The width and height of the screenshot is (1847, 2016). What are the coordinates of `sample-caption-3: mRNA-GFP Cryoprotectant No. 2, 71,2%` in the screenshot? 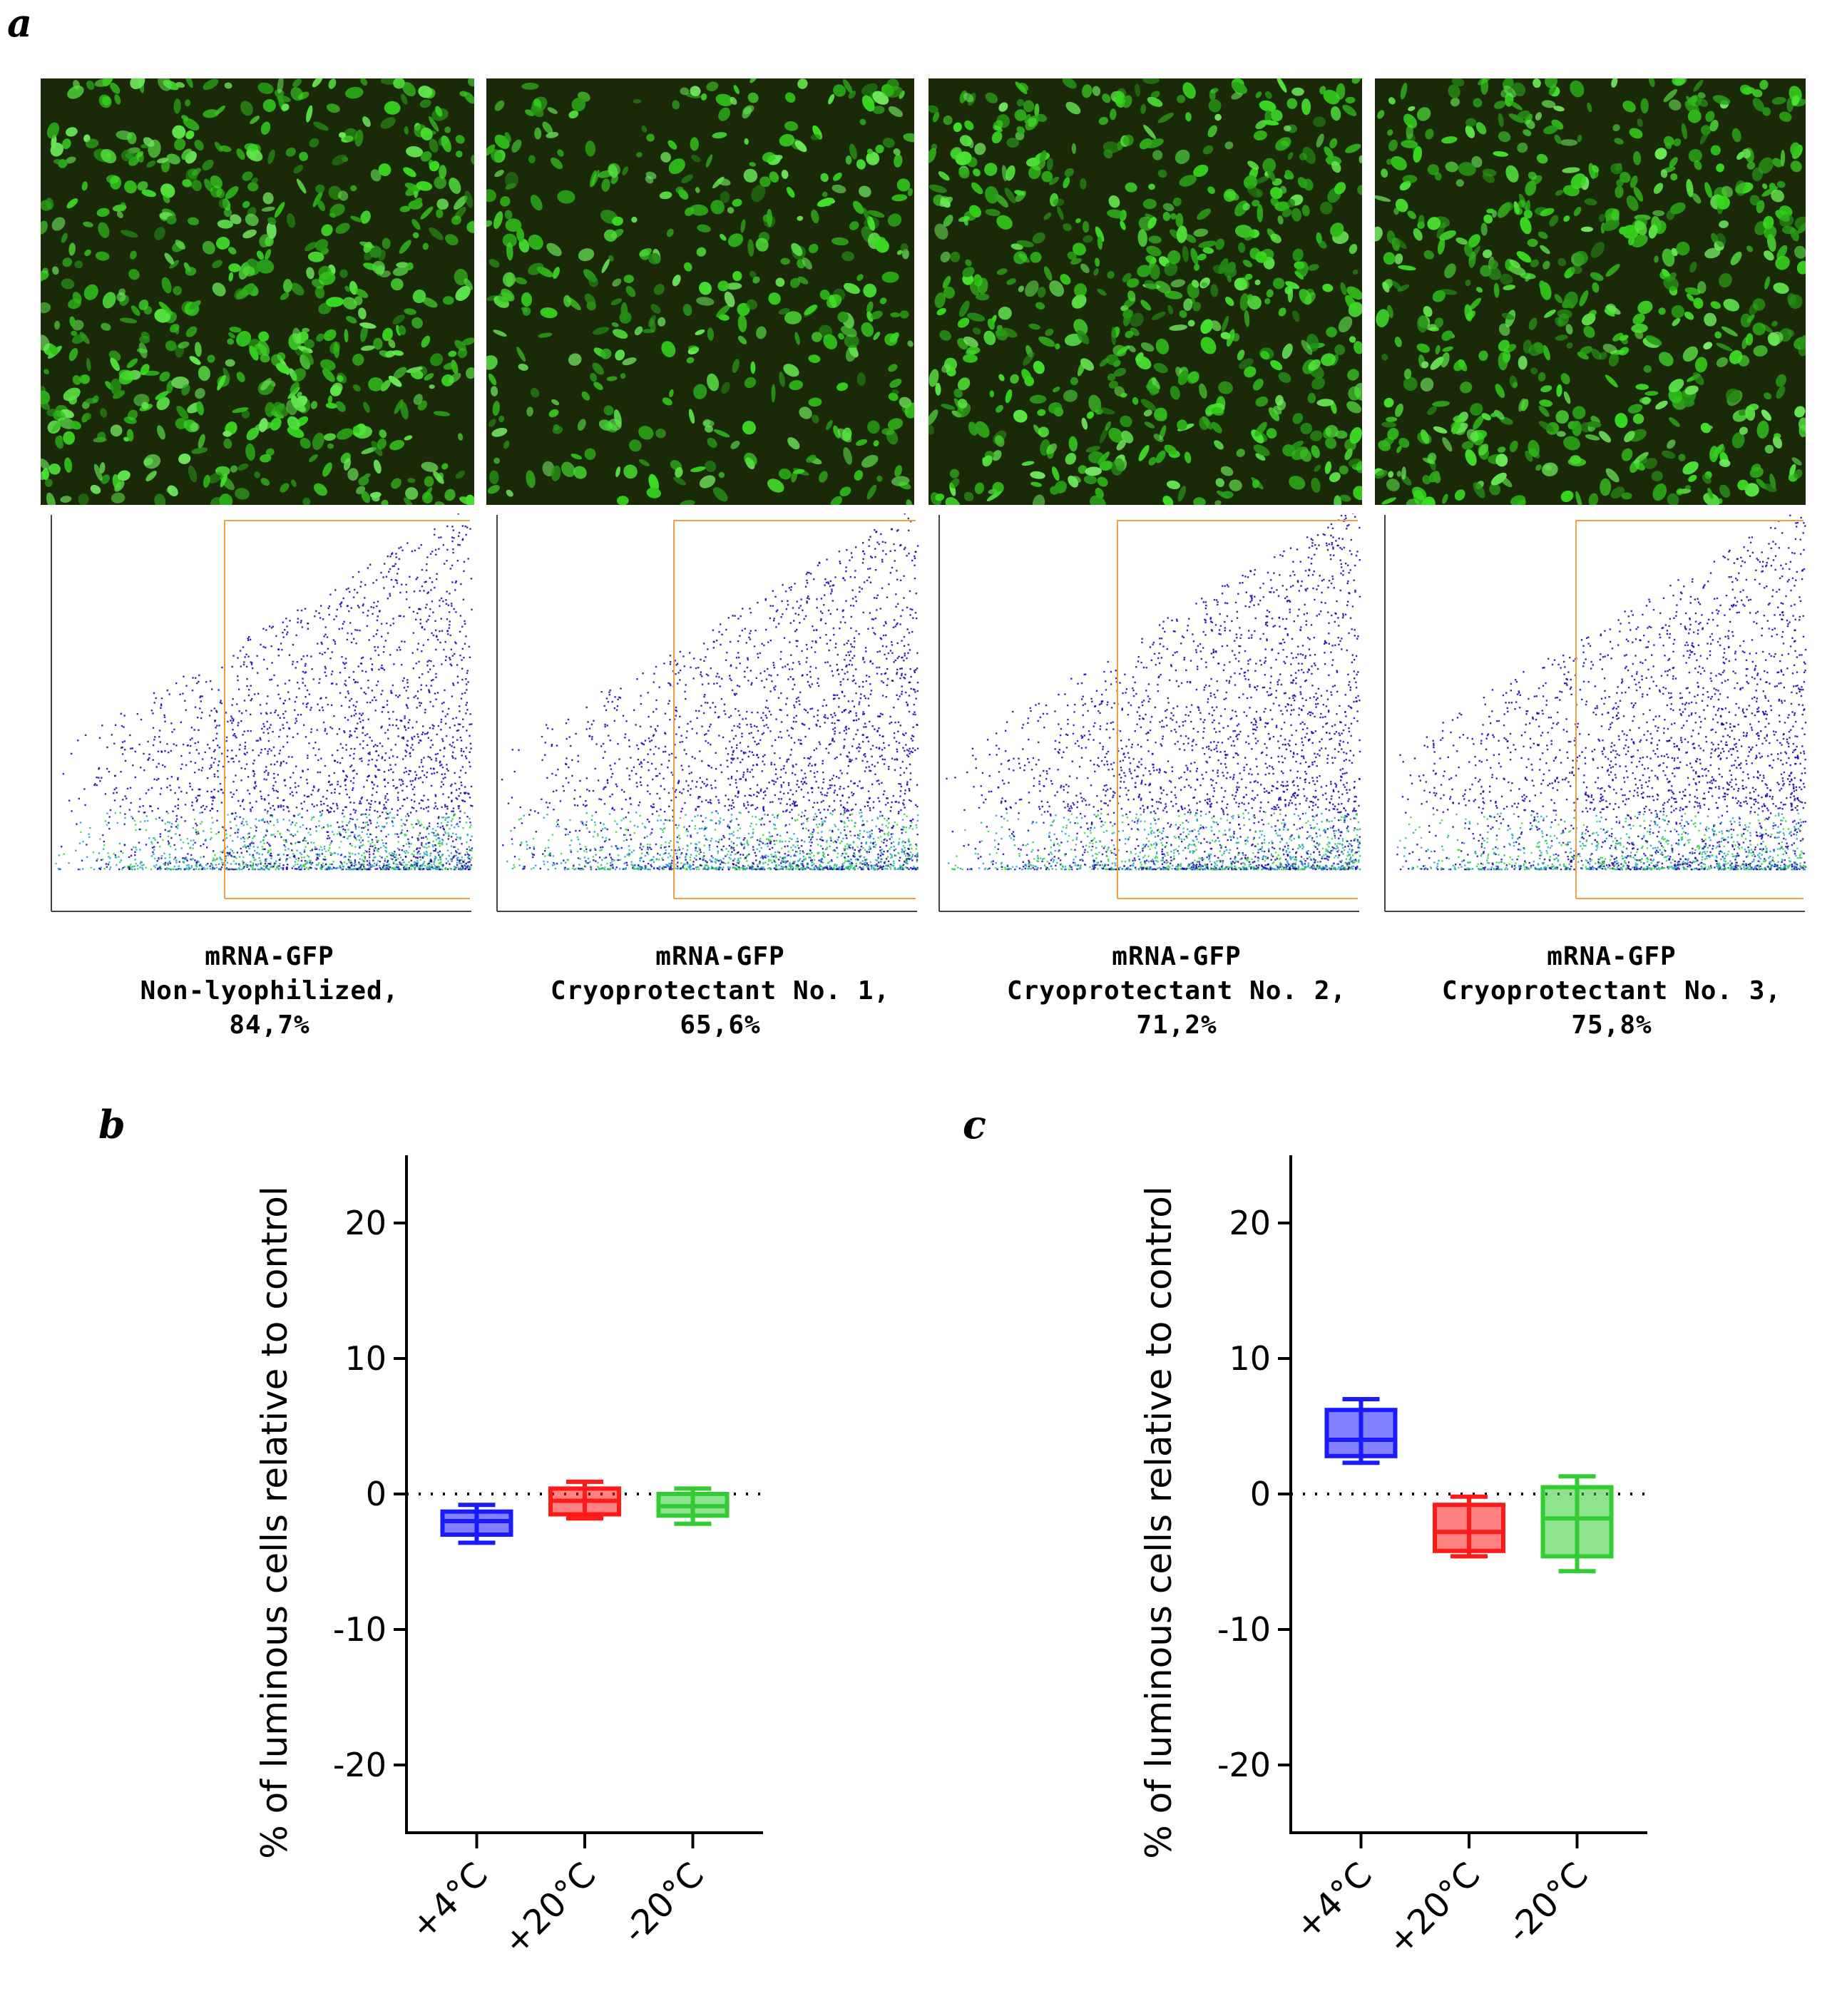 It's located at (1177, 991).